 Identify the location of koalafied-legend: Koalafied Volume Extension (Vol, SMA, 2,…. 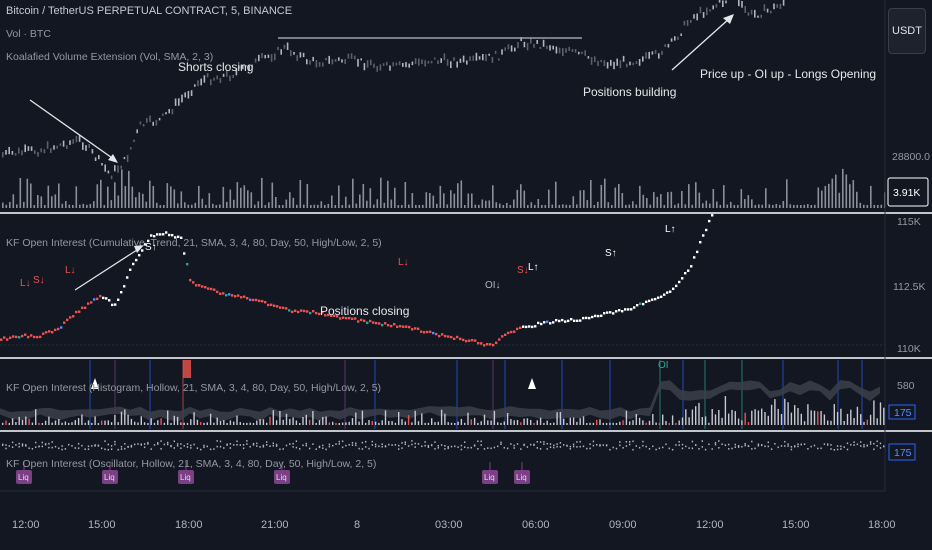
(109, 57).